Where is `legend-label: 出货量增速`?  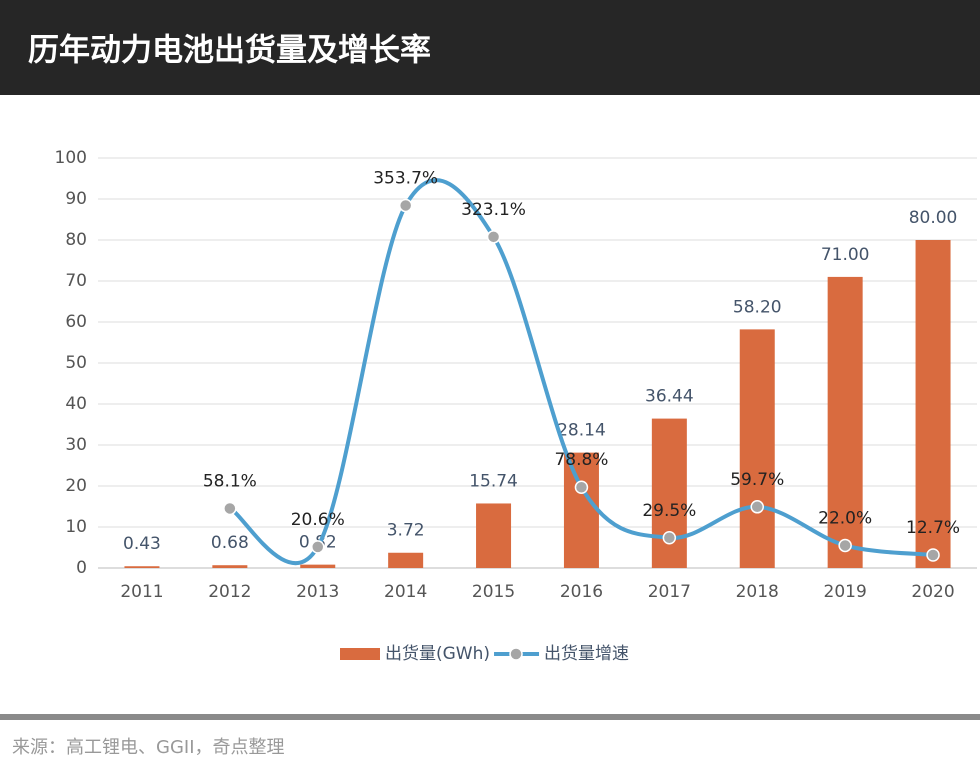 legend-label: 出货量增速 is located at coordinates (586, 654).